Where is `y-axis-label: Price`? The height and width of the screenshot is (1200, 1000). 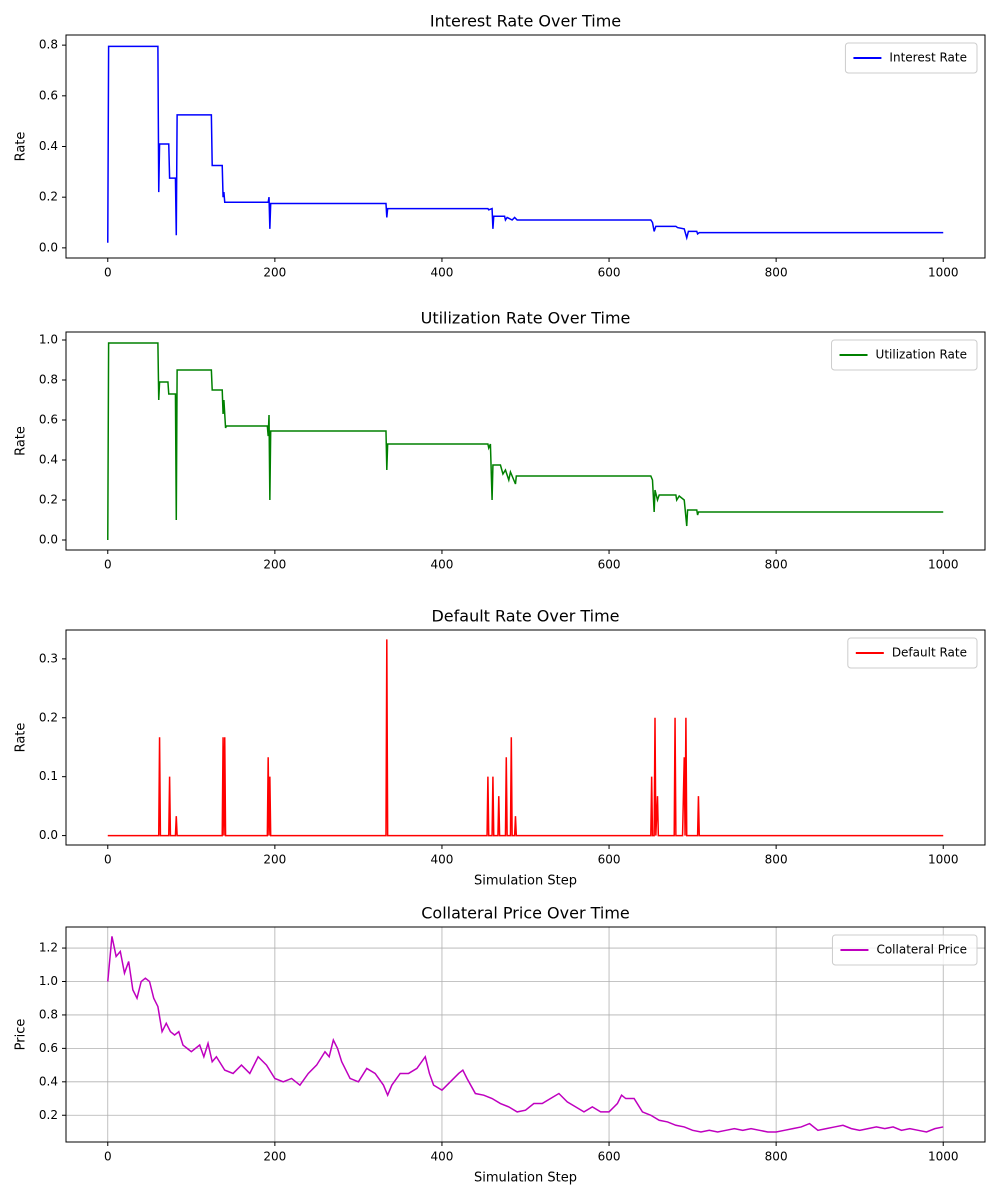
y-axis-label: Price is located at coordinates (21, 1035).